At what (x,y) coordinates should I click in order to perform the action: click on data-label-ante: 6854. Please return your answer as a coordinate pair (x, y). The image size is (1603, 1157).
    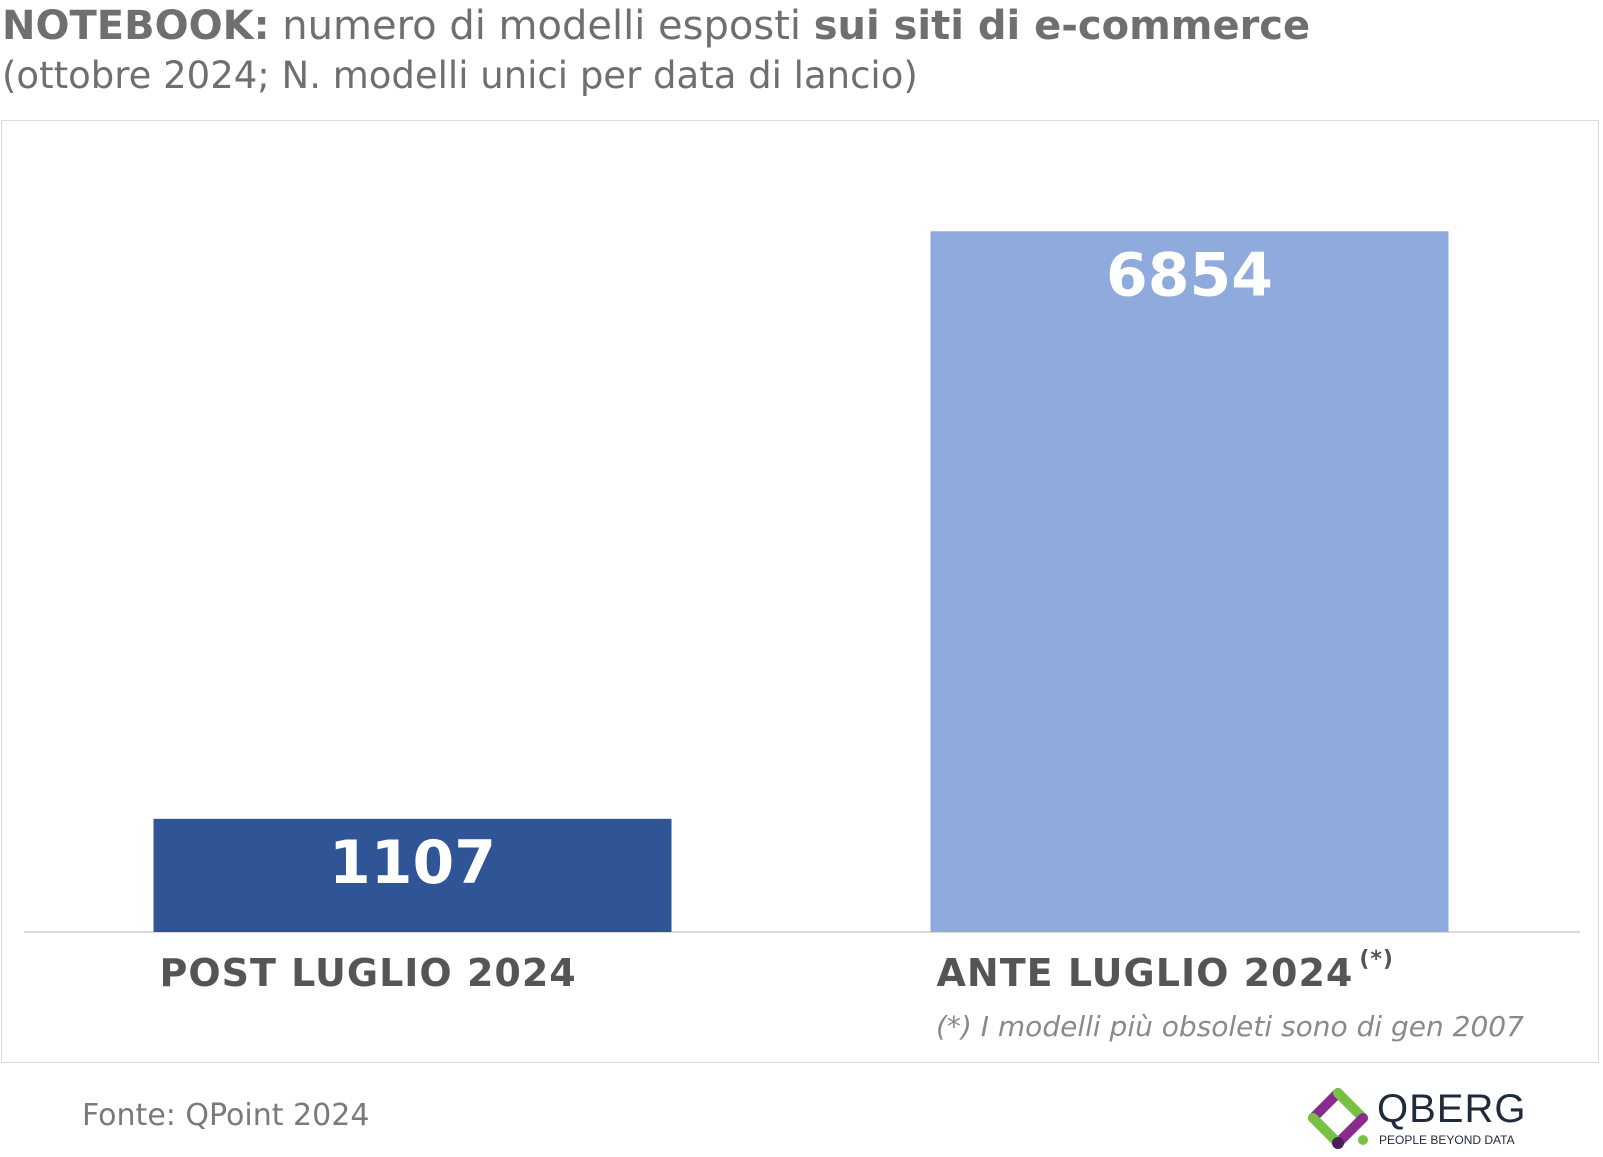
    Looking at the image, I should click on (1189, 275).